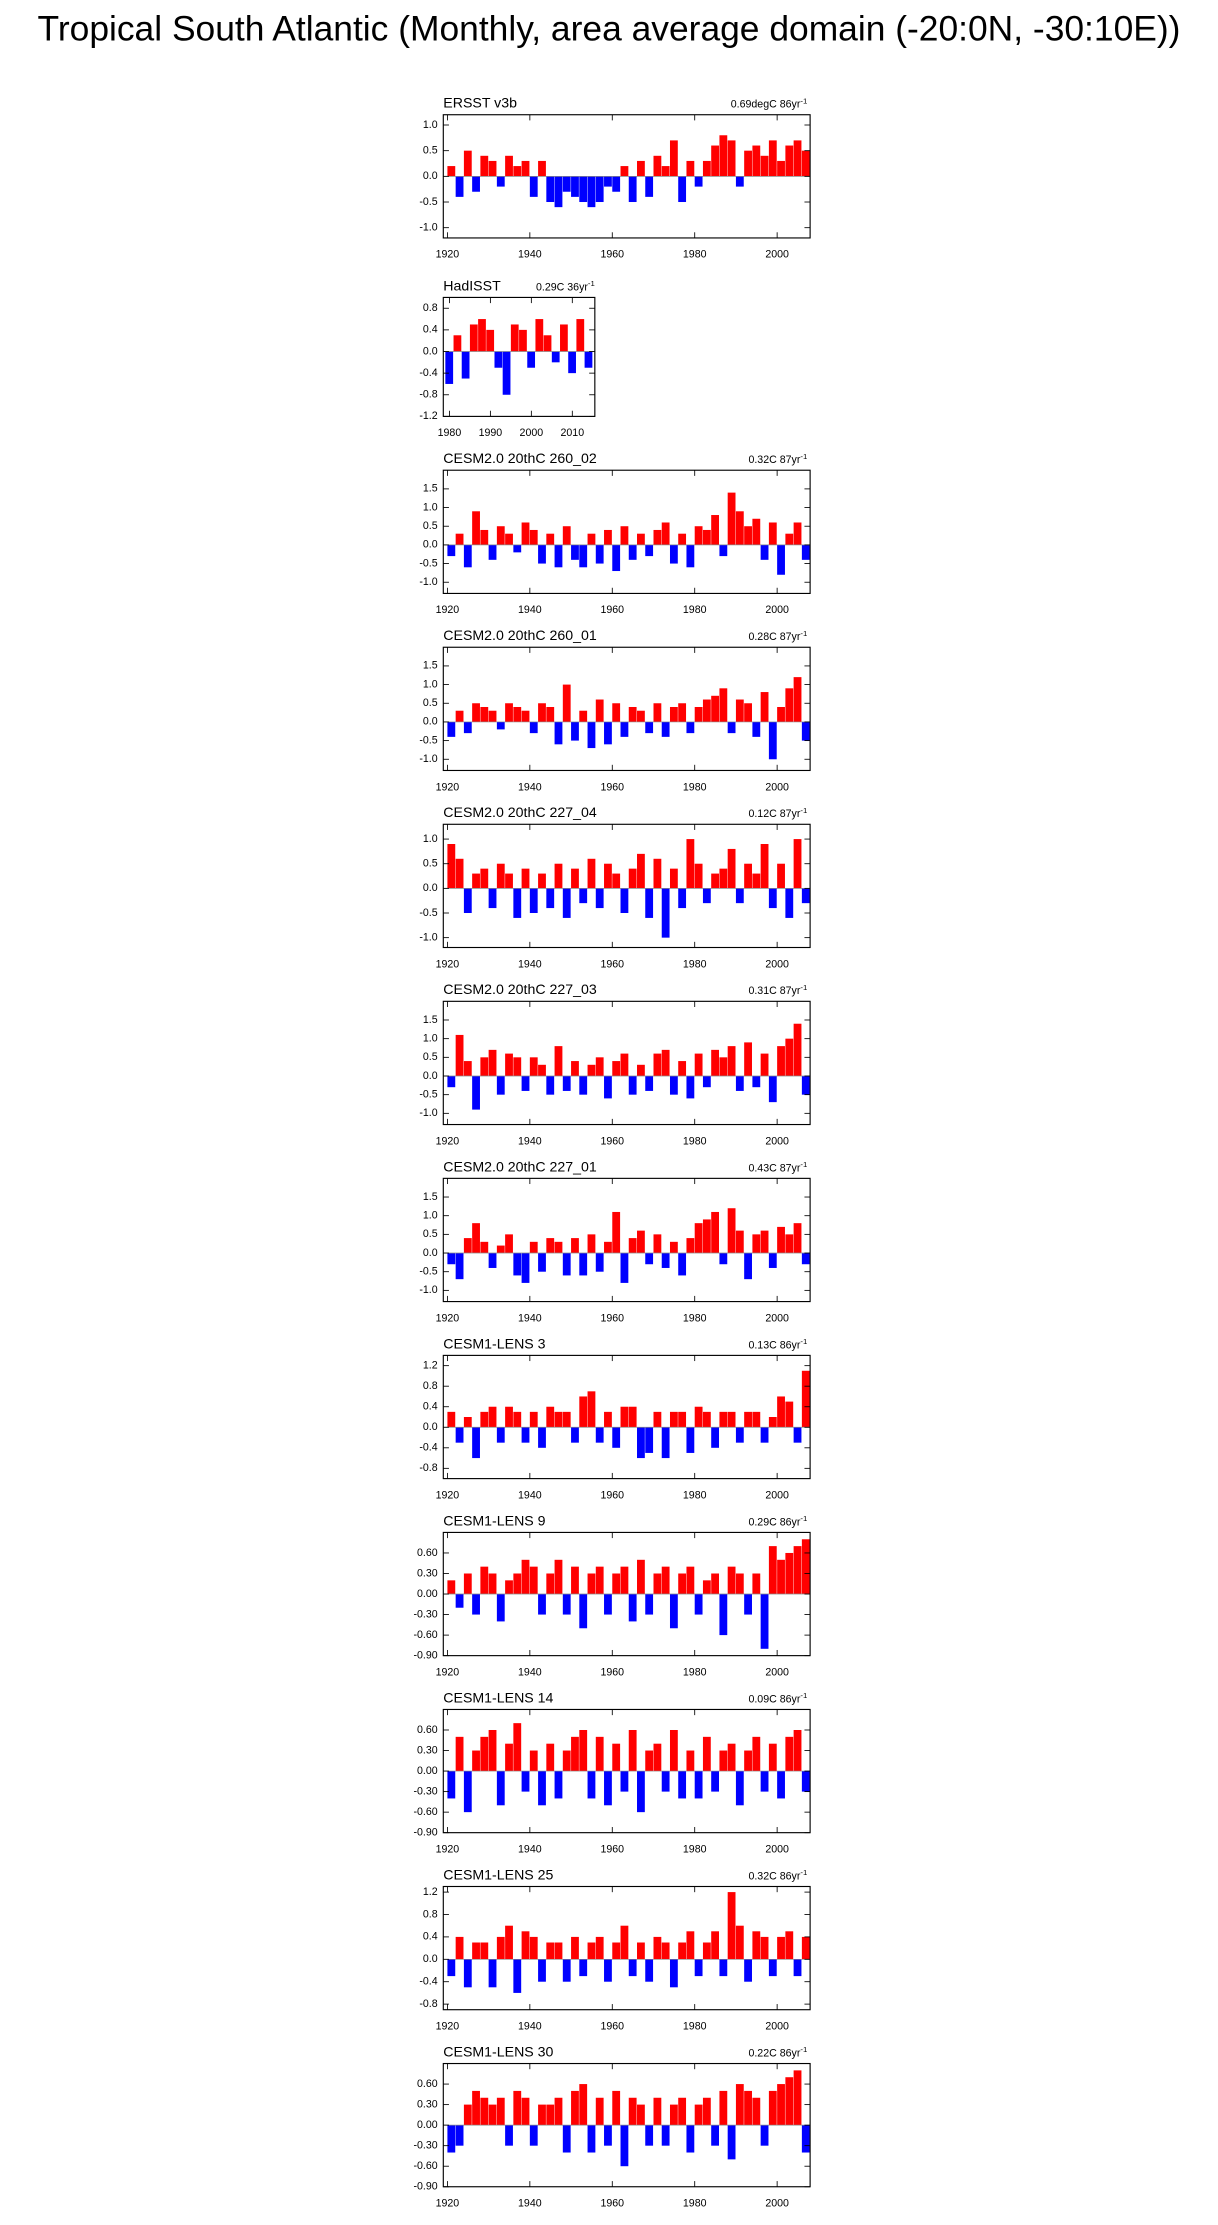  I want to click on trend-text: 0.32C 87yr, so click(774, 460).